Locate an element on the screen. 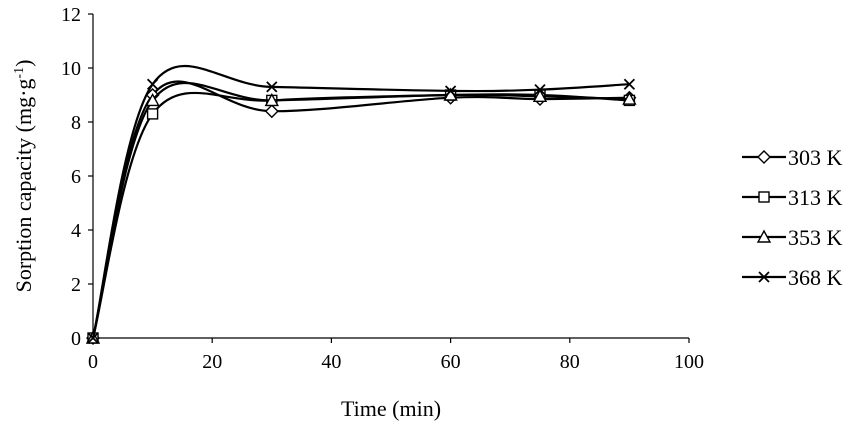 This screenshot has height=427, width=865. x-tick-label: 100 is located at coordinates (689, 362).